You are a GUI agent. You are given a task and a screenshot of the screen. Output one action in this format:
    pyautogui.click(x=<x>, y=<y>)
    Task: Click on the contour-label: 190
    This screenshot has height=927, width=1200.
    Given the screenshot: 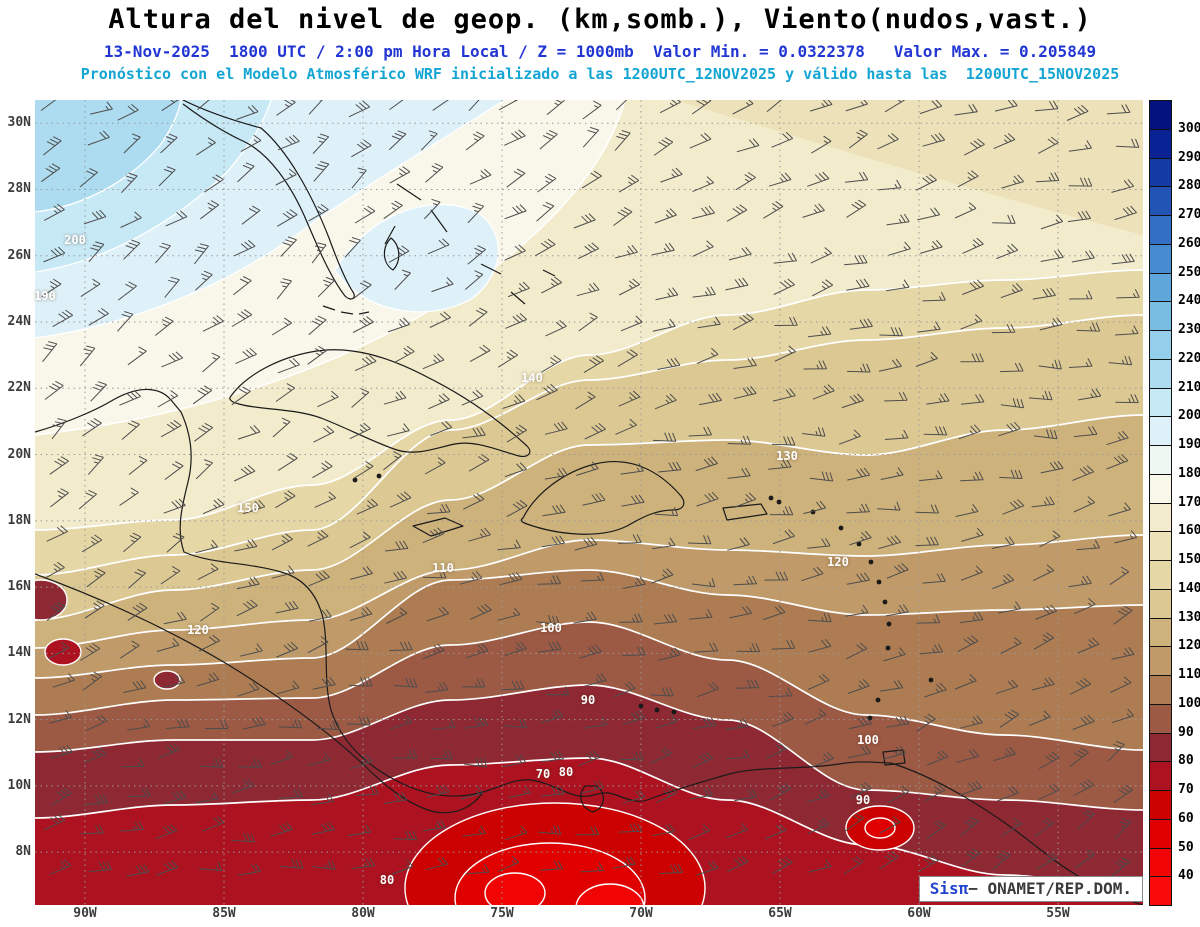 What is the action you would take?
    pyautogui.click(x=45, y=296)
    